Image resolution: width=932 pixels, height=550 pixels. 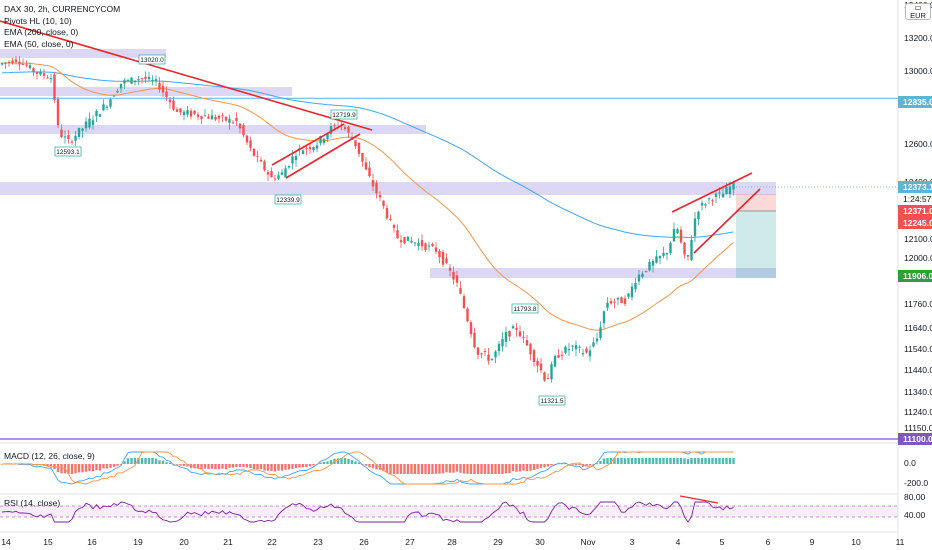 What do you see at coordinates (49, 456) in the screenshot?
I see `macd-legend: MACD (12, 26, close, 9)` at bounding box center [49, 456].